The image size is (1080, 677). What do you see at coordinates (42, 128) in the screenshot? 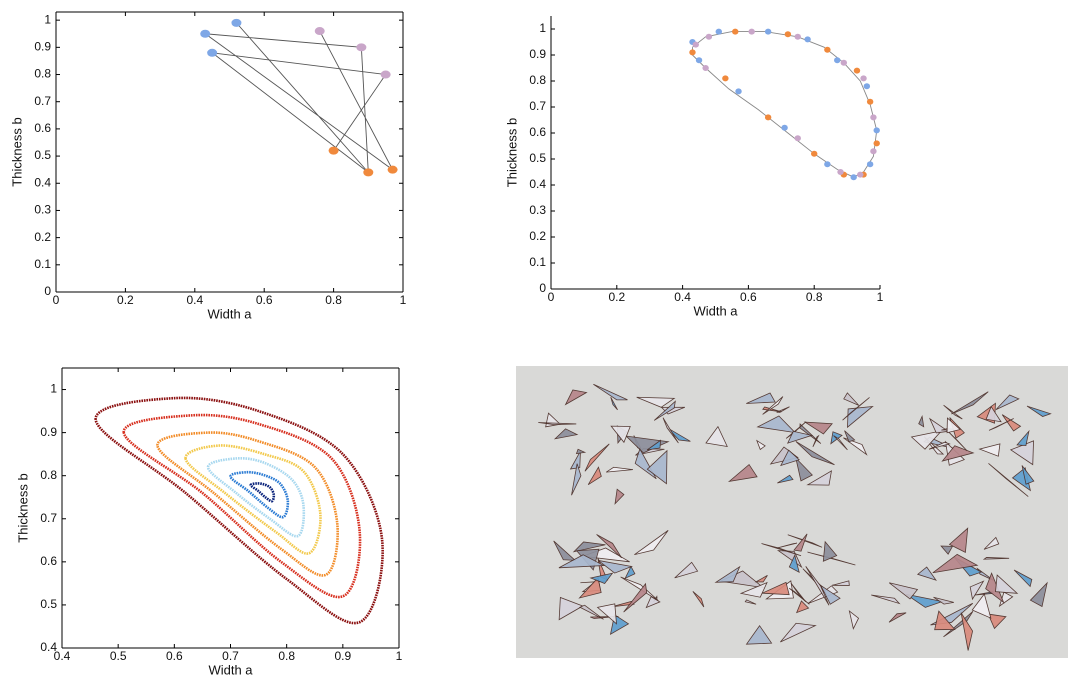
I see `y-tick-label: 0.6` at bounding box center [42, 128].